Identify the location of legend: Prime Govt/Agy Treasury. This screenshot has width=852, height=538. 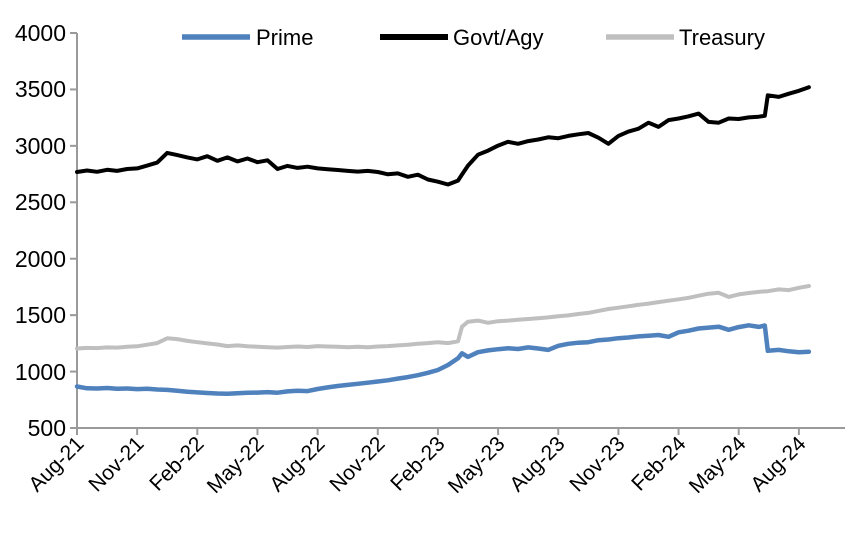
(473, 37).